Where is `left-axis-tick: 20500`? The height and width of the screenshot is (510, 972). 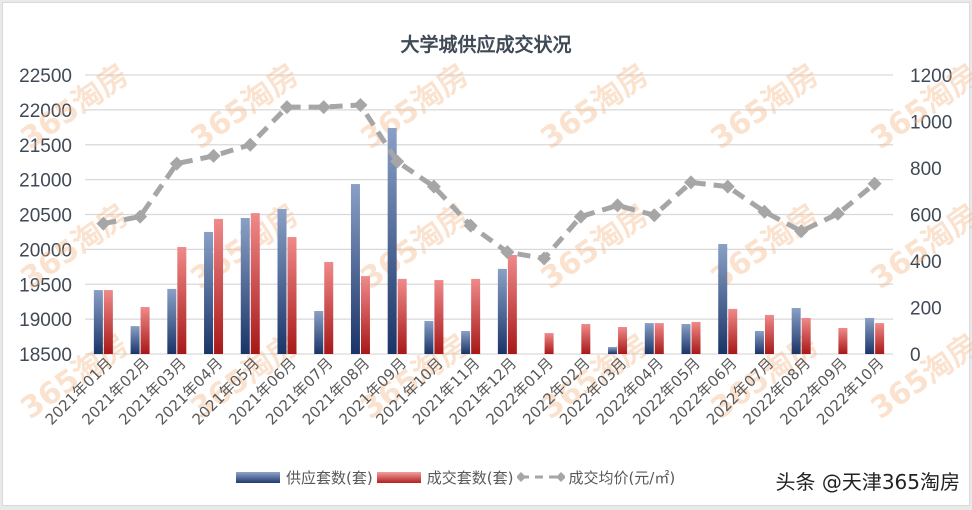 left-axis-tick: 20500 is located at coordinates (45, 216).